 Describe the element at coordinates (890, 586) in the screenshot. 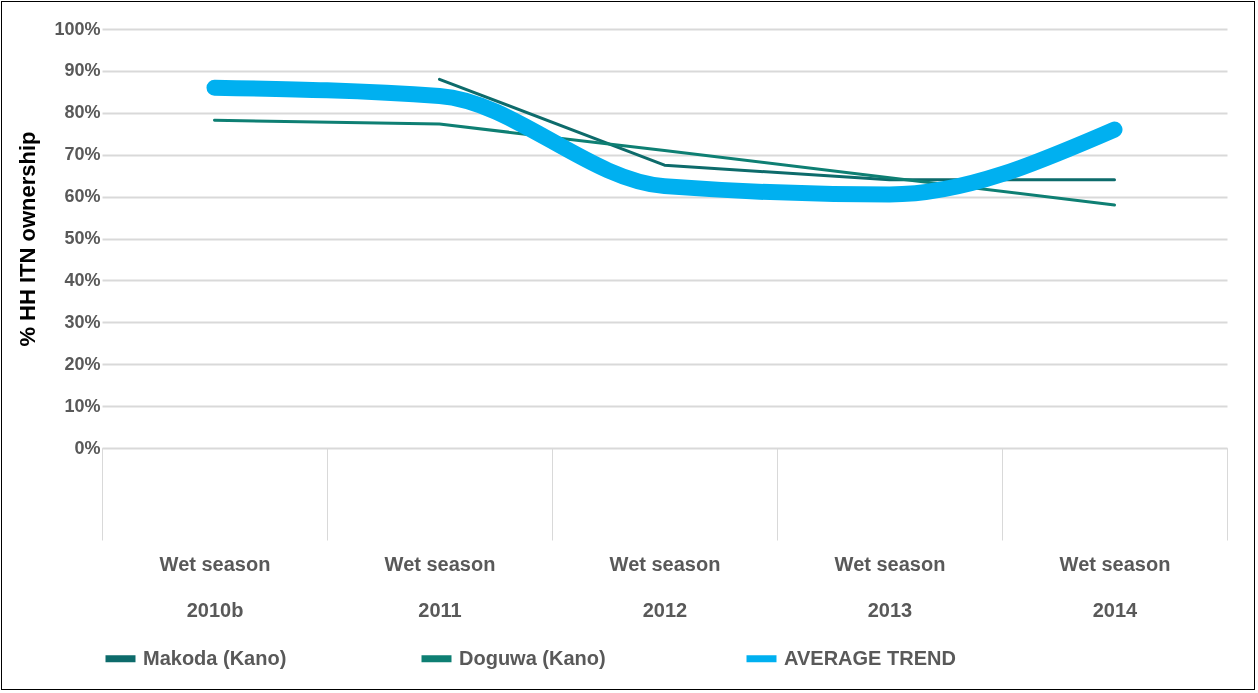

I see `category-label: Wet season 2013` at that location.